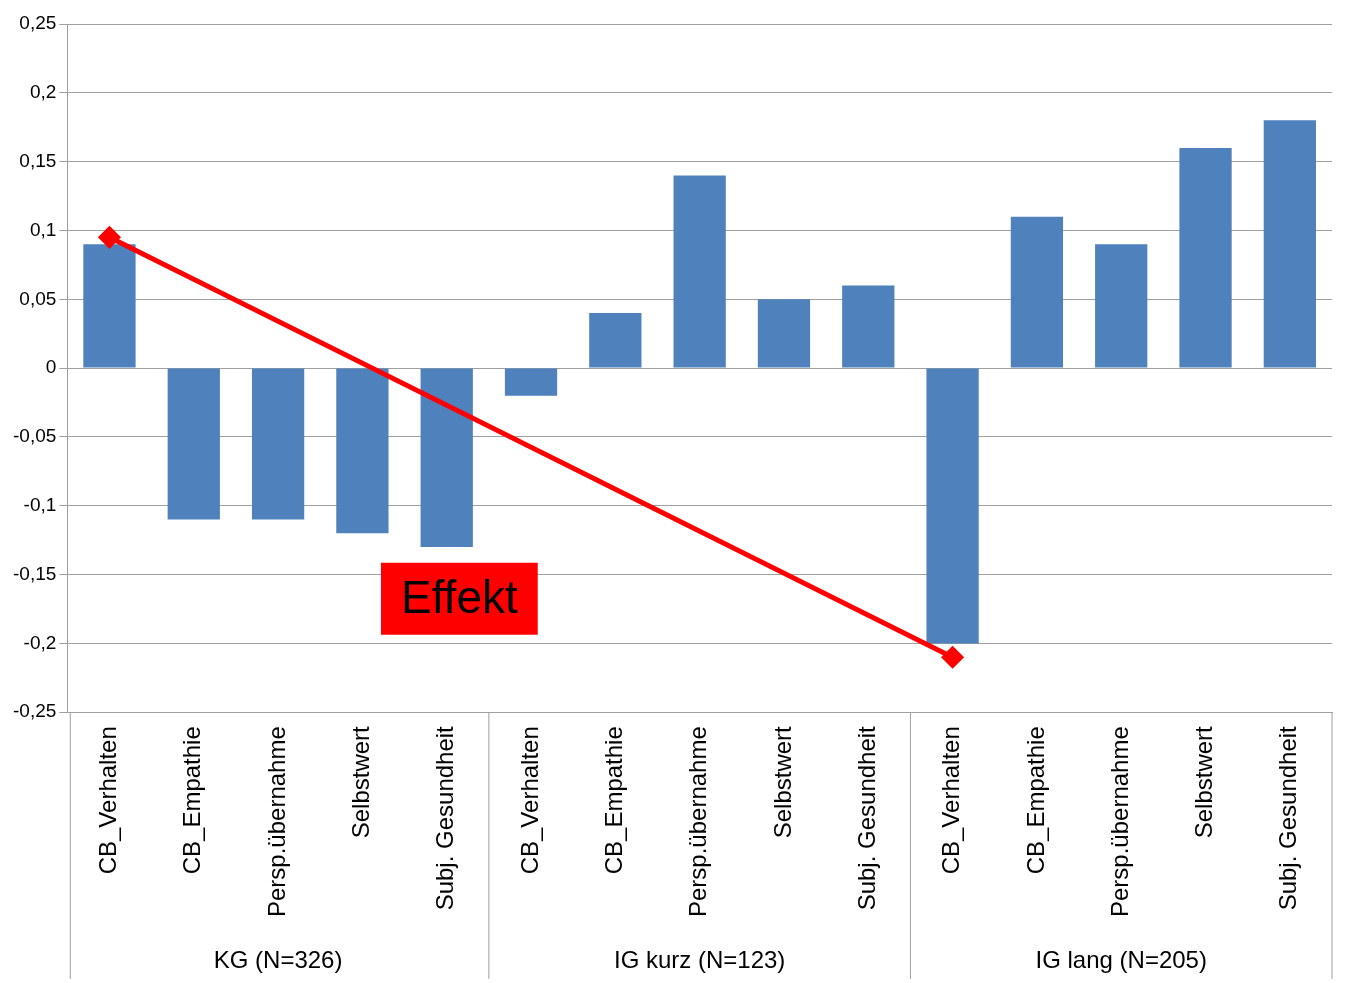 The height and width of the screenshot is (983, 1345). I want to click on text: KG (N=326), so click(278, 959).